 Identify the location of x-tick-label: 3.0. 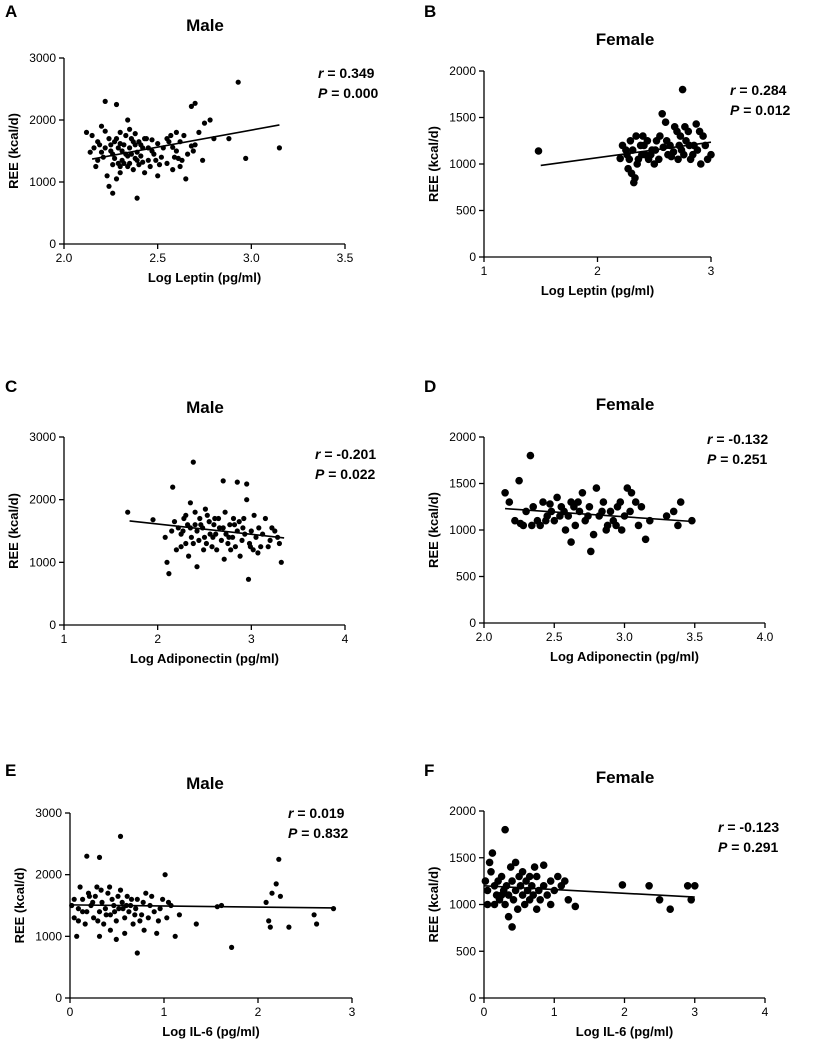
(624, 637).